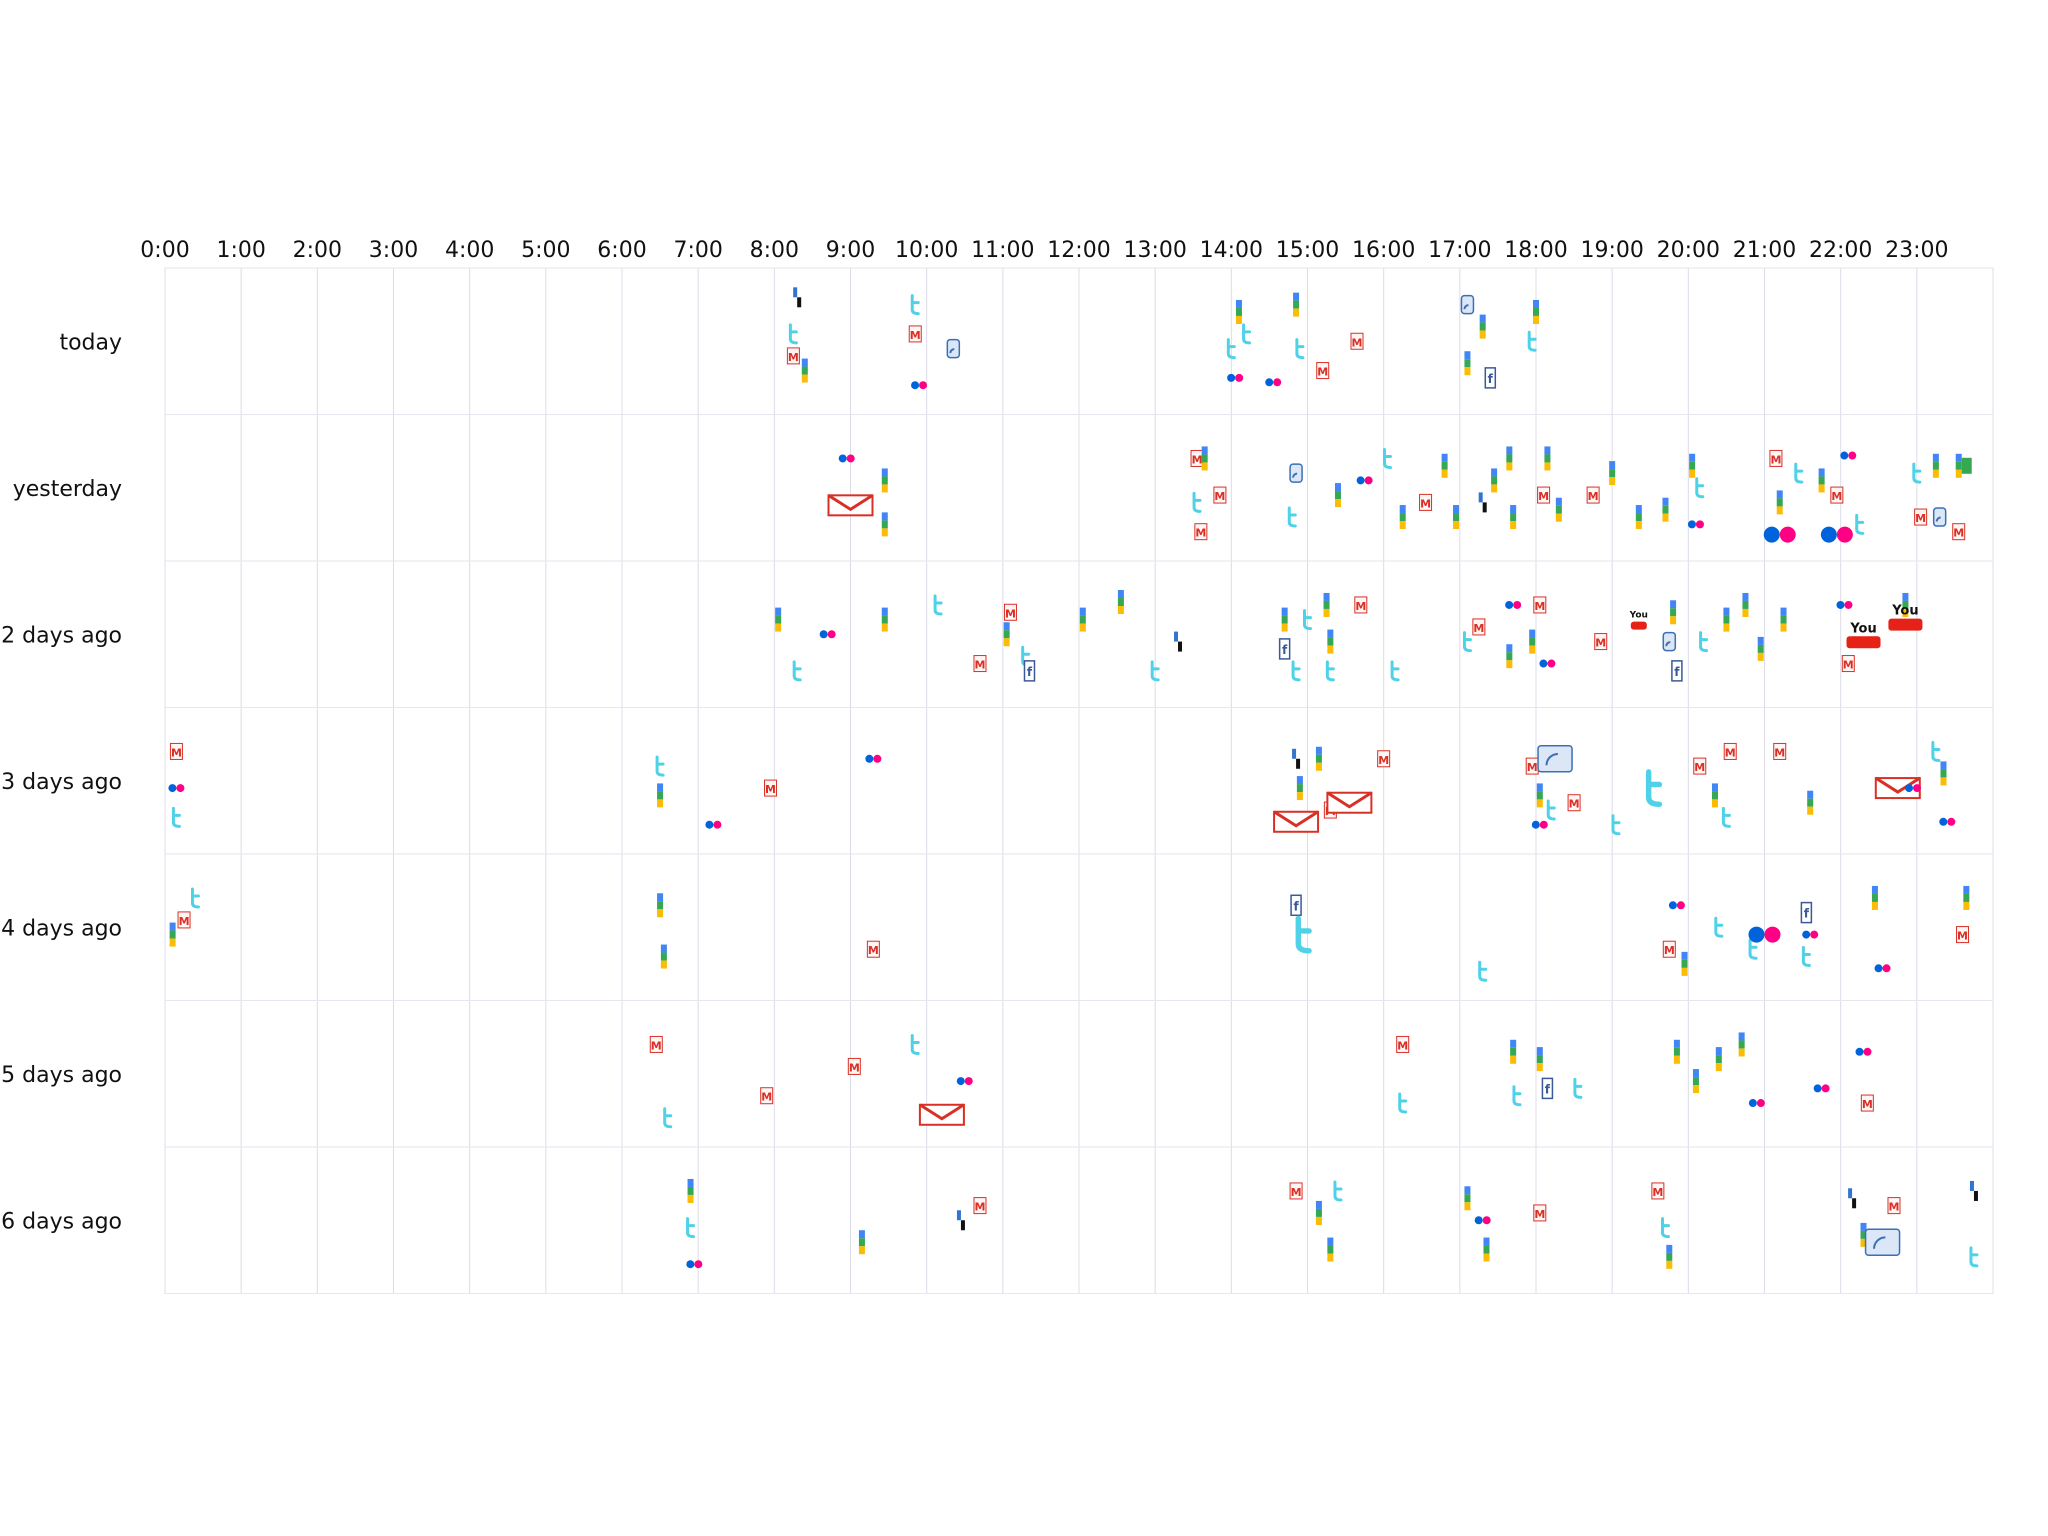 The height and width of the screenshot is (1536, 2048). I want to click on hour-tick-label: 0:00, so click(164, 250).